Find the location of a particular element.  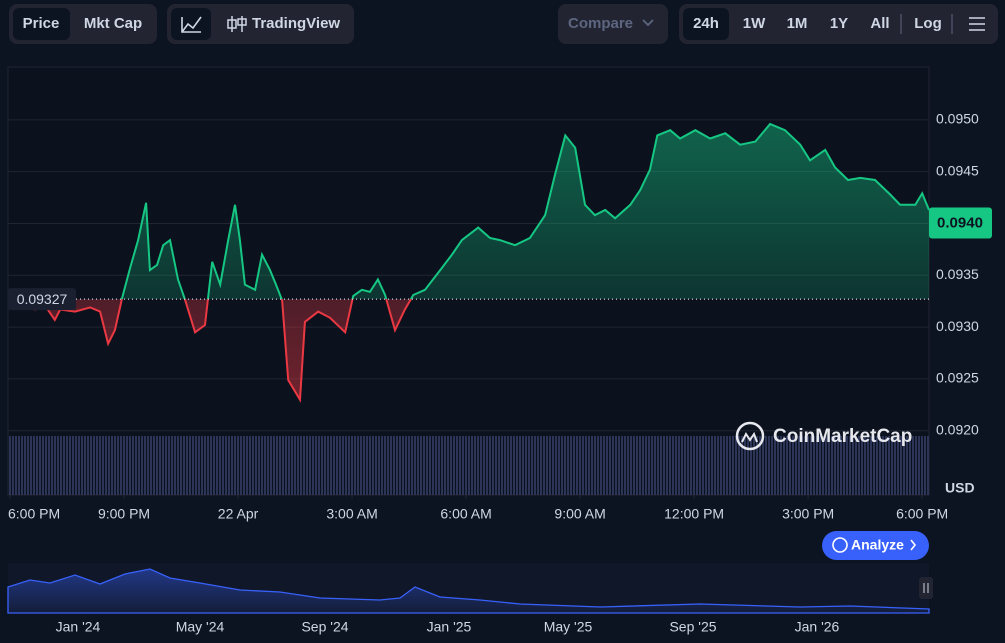

analyze-icon is located at coordinates (840, 545).